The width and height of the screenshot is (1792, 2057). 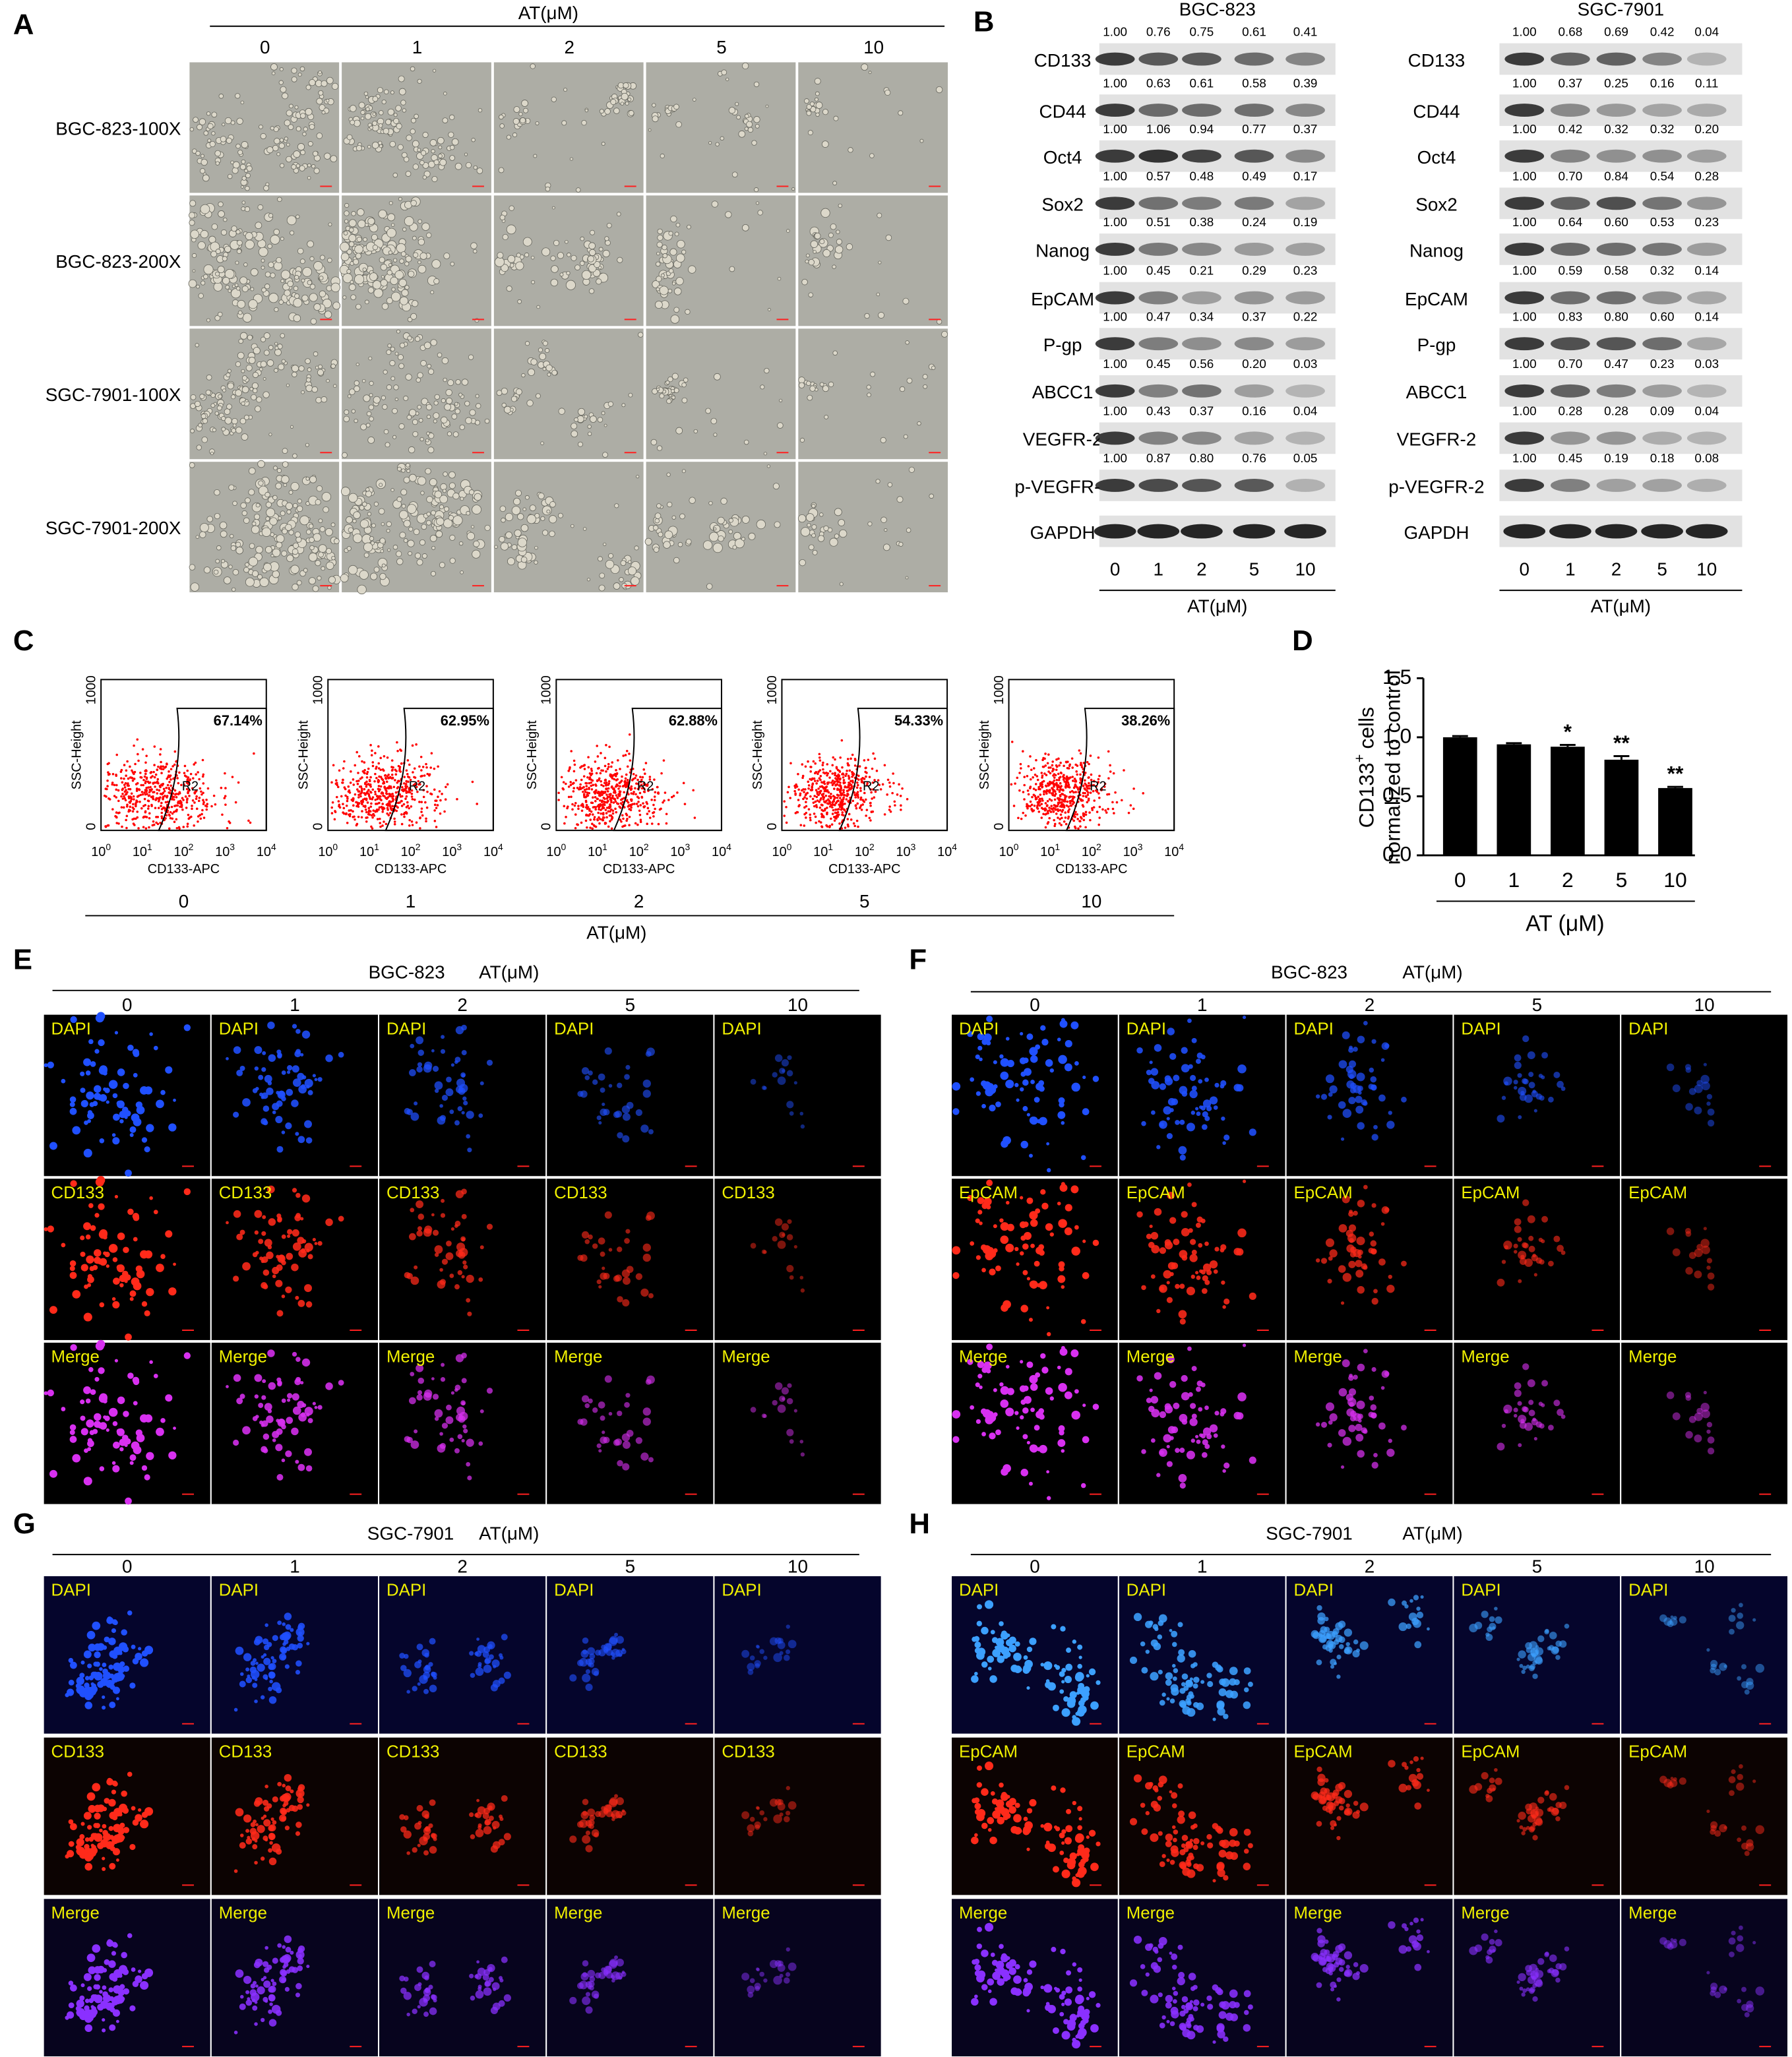 What do you see at coordinates (1616, 271) in the screenshot?
I see `densitometry-value: 0.58` at bounding box center [1616, 271].